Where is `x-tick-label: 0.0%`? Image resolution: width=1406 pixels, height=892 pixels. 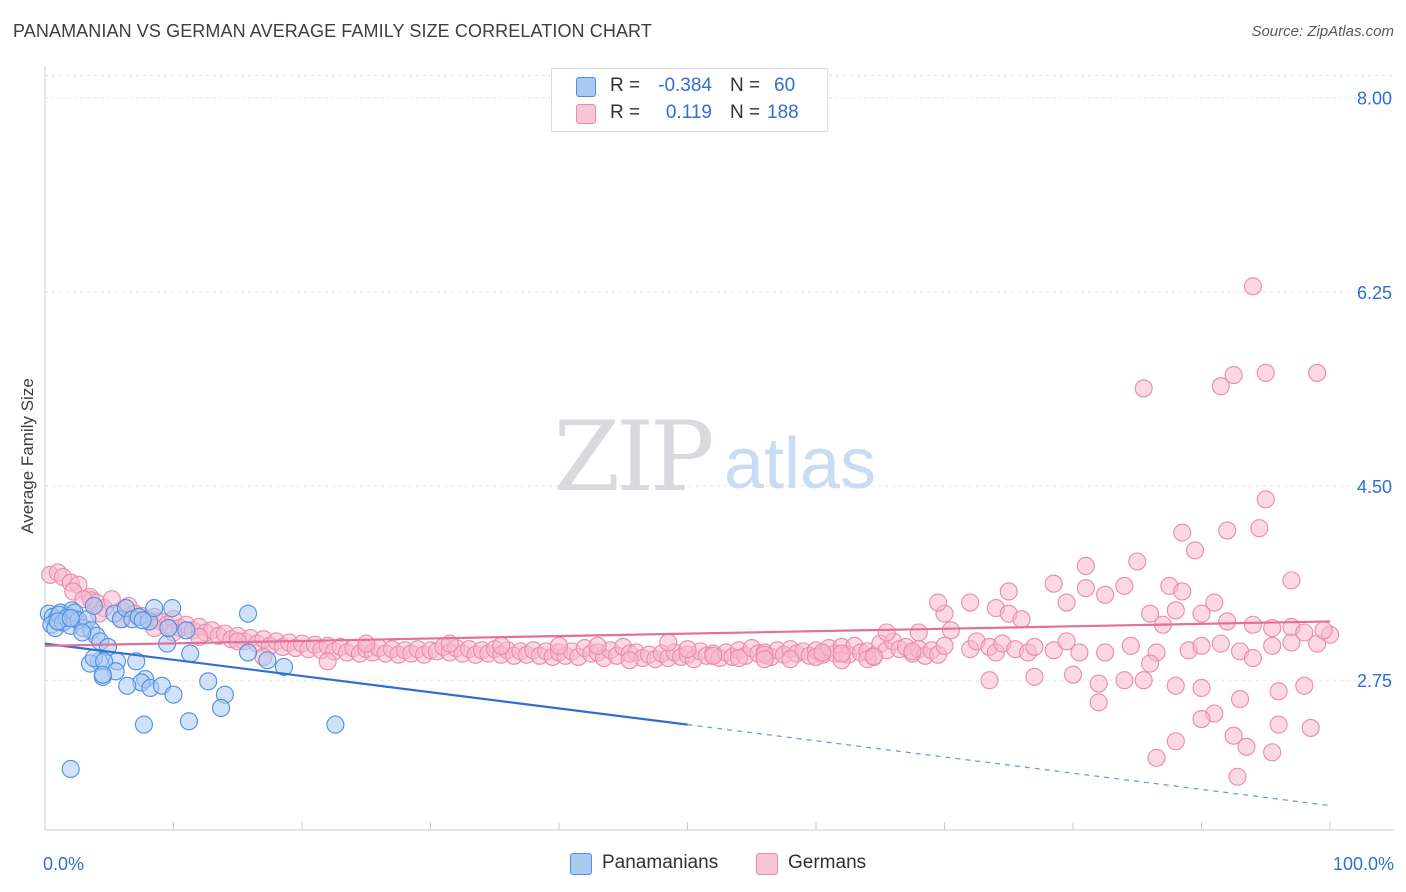 x-tick-label: 0.0% is located at coordinates (63, 864).